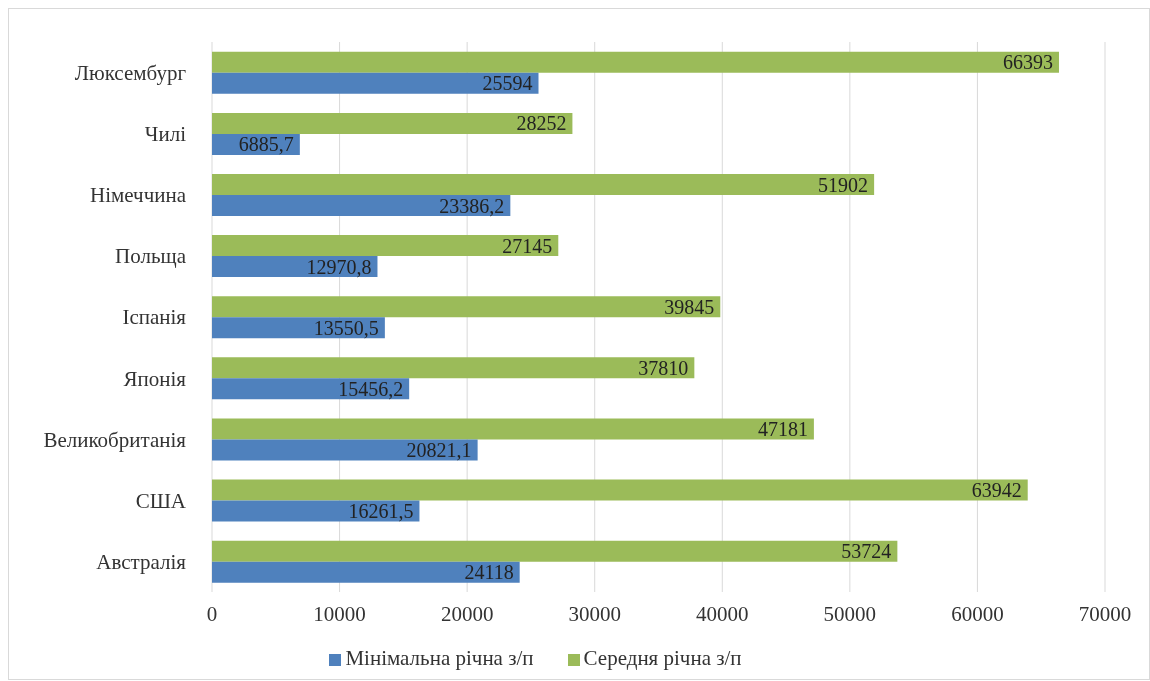 Image resolution: width=1150 pixels, height=681 pixels. Describe the element at coordinates (527, 245) in the screenshot. I see `data-label: 27145` at that location.